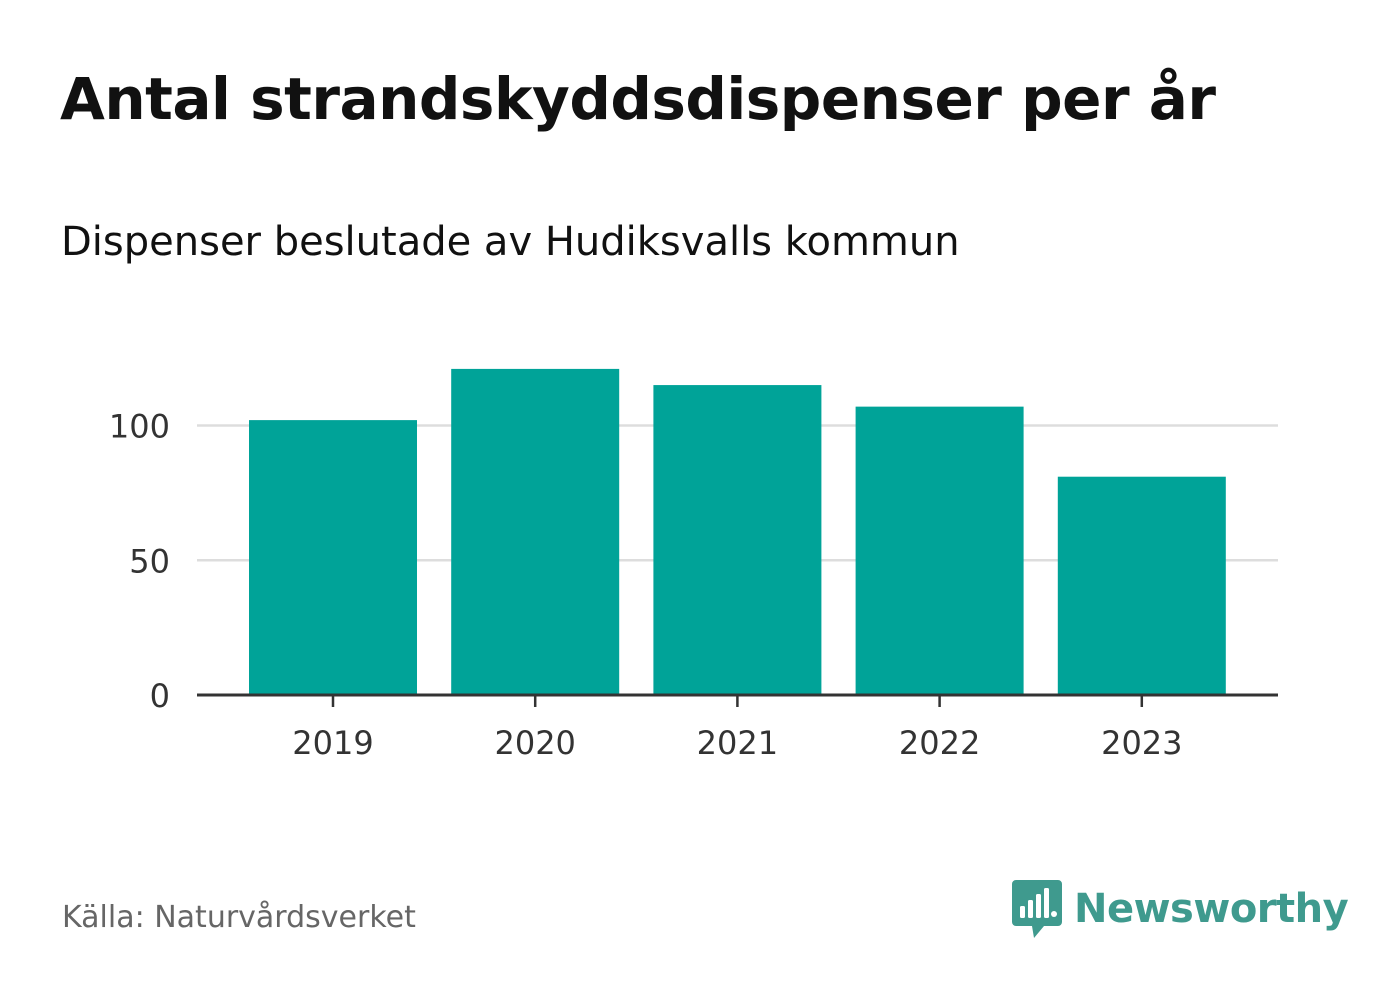  I want to click on x-tick-label: 2023, so click(1141, 743).